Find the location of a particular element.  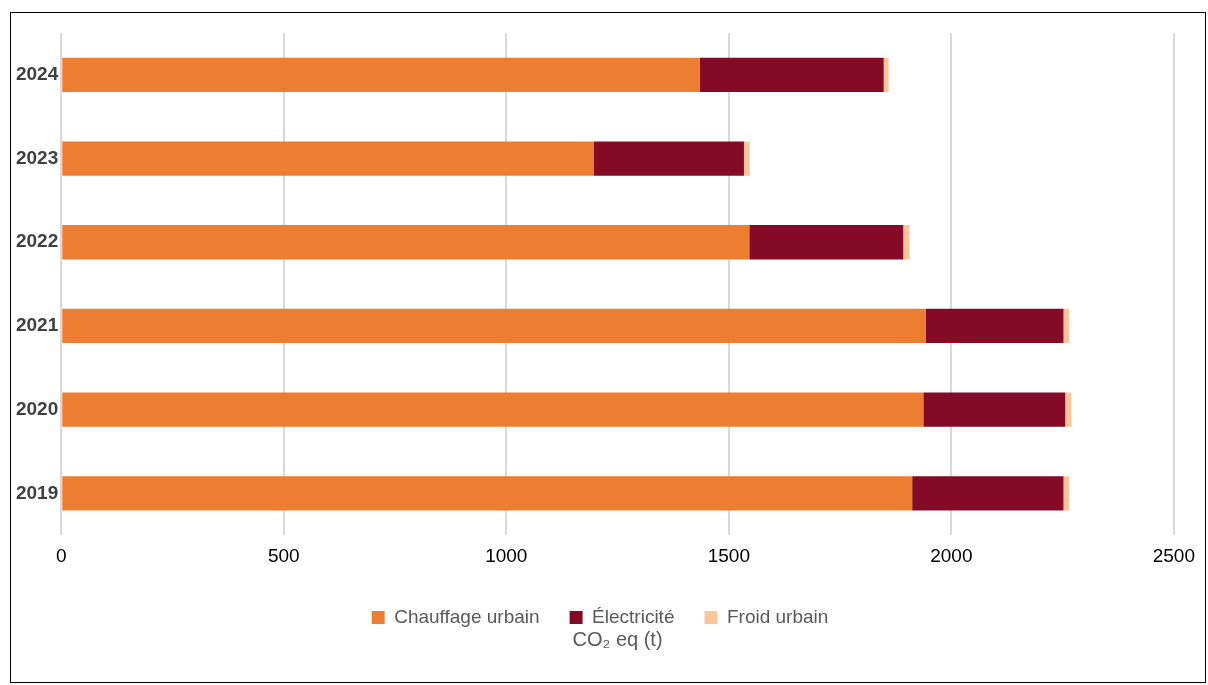

x-axis-title: CO₂ eq (t) is located at coordinates (617, 639).